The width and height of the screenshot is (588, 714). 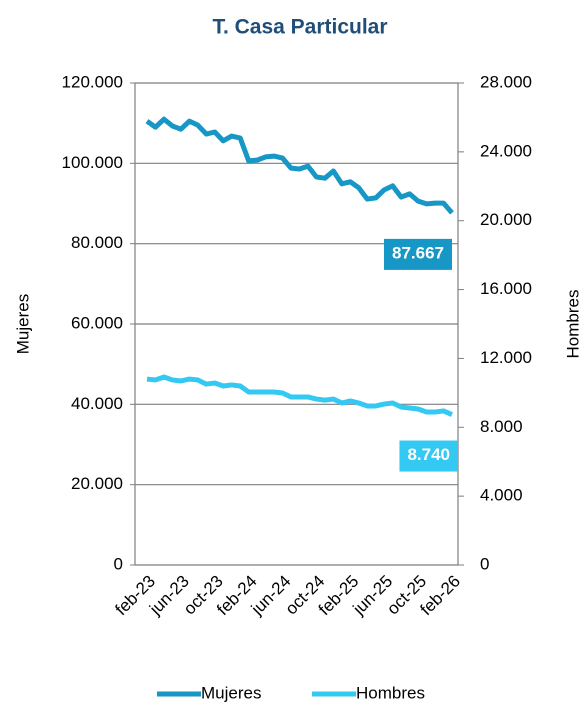 What do you see at coordinates (118, 563) in the screenshot?
I see `y-tick-label: 0` at bounding box center [118, 563].